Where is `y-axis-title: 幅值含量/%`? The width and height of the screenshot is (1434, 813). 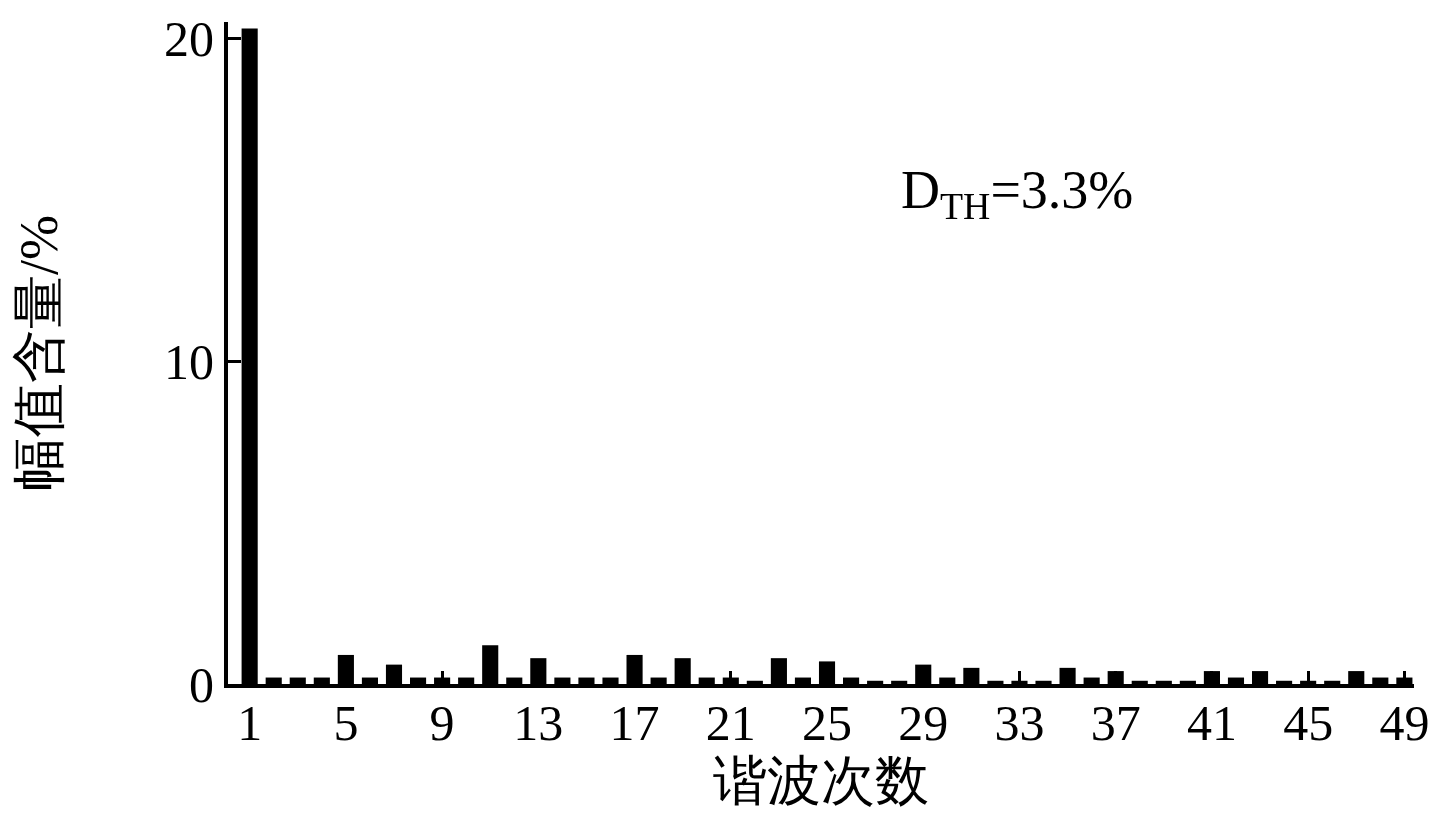 y-axis-title: 幅值含量/% is located at coordinates (39, 353).